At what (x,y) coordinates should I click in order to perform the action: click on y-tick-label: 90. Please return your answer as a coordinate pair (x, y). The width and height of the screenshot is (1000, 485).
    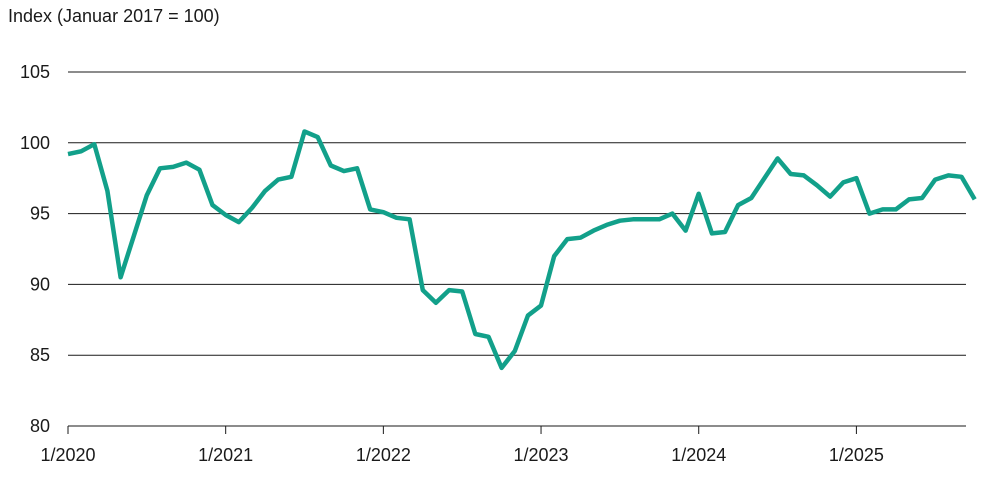
    Looking at the image, I should click on (40, 284).